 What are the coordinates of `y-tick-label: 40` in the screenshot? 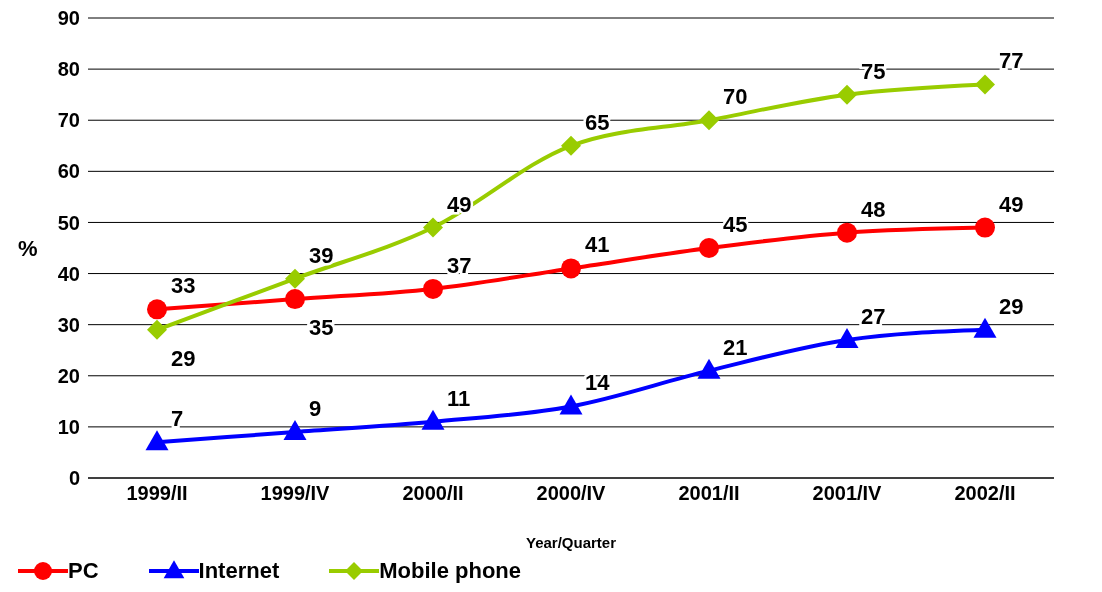 It's located at (68, 273).